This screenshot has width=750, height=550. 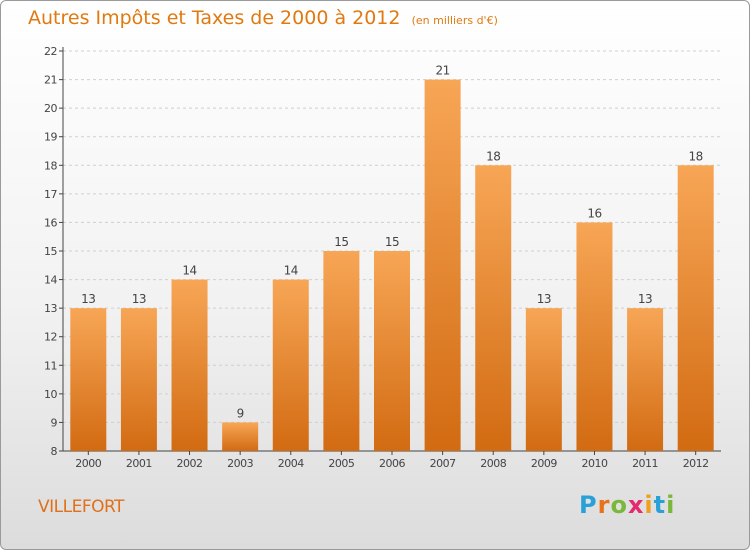 I want to click on x-tick-label: 2004, so click(x=291, y=463).